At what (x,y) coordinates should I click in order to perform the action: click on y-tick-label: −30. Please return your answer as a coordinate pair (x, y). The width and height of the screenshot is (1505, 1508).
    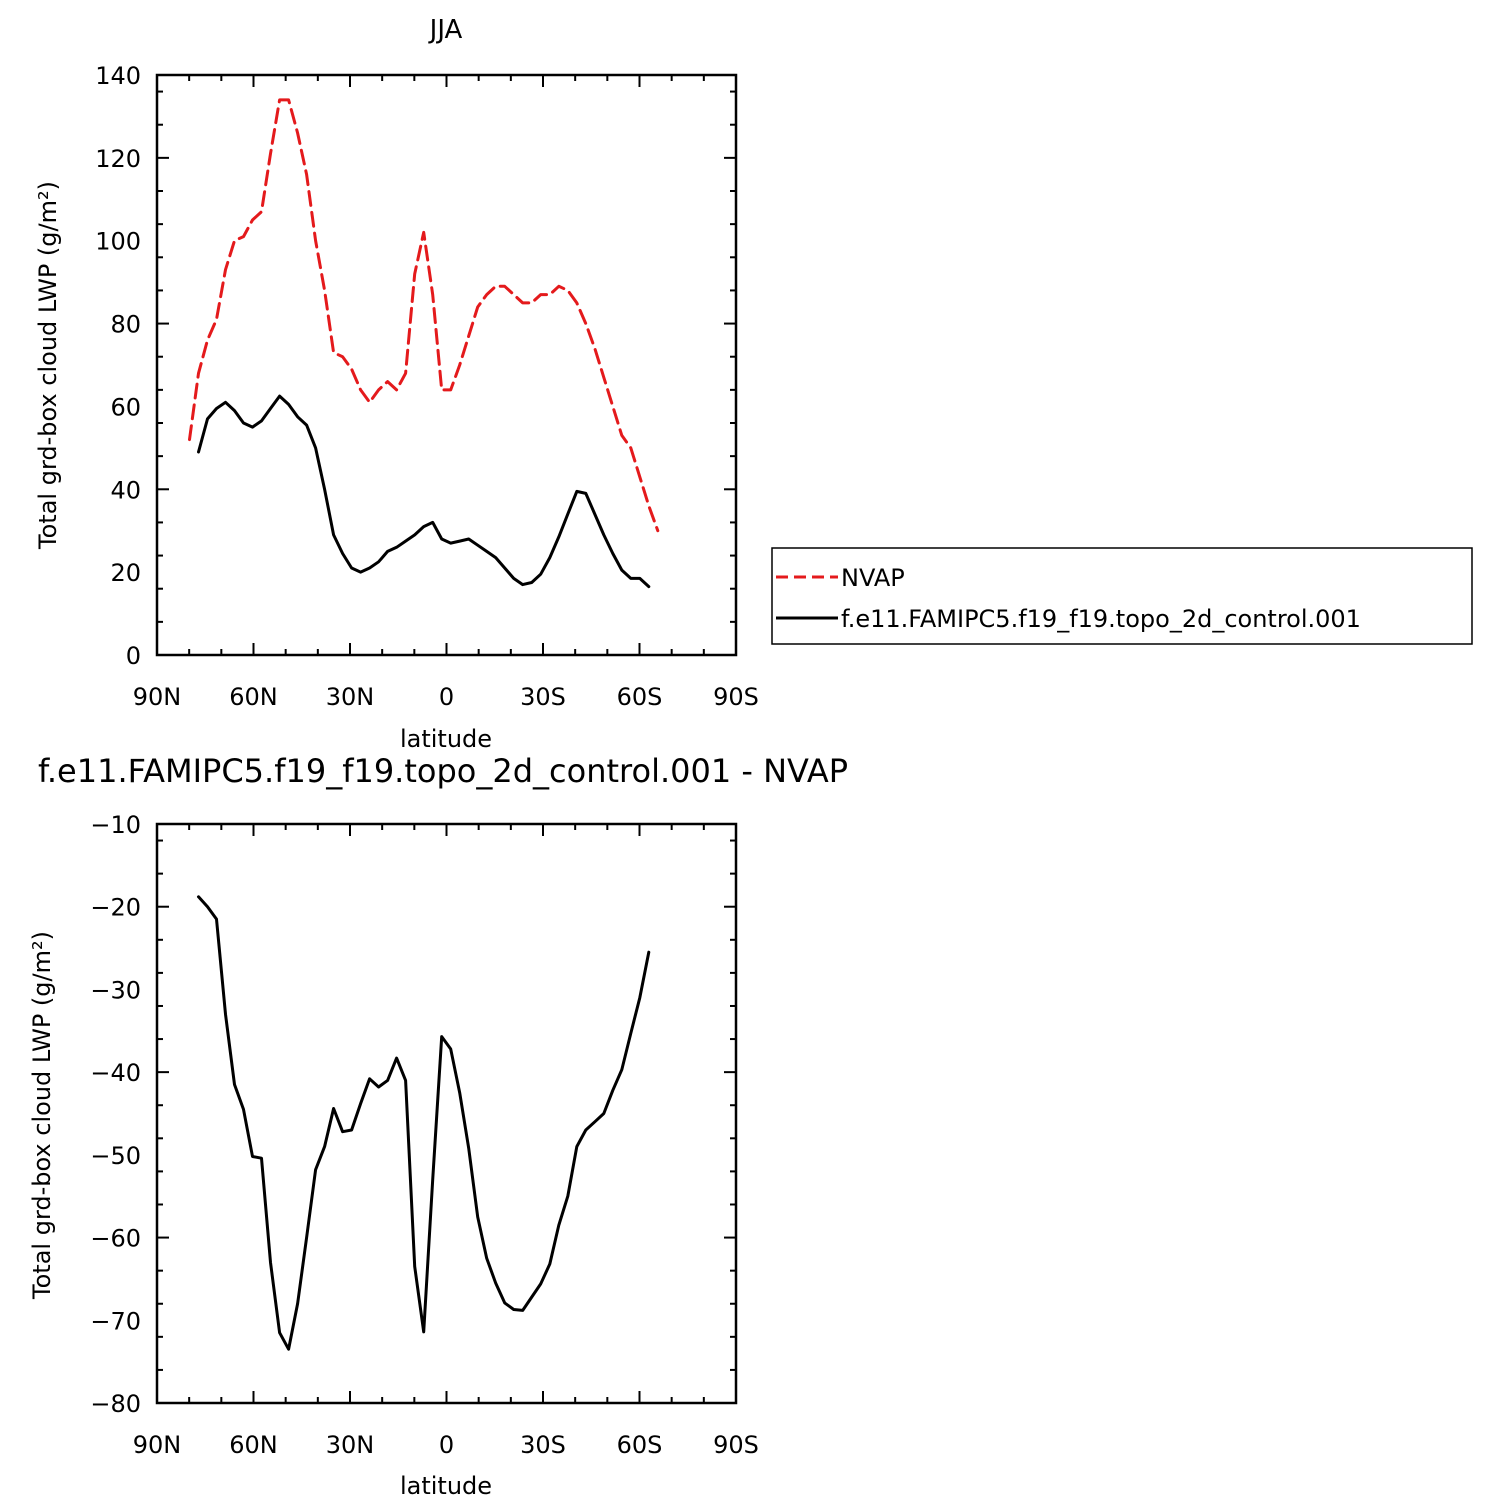
    Looking at the image, I should click on (115, 990).